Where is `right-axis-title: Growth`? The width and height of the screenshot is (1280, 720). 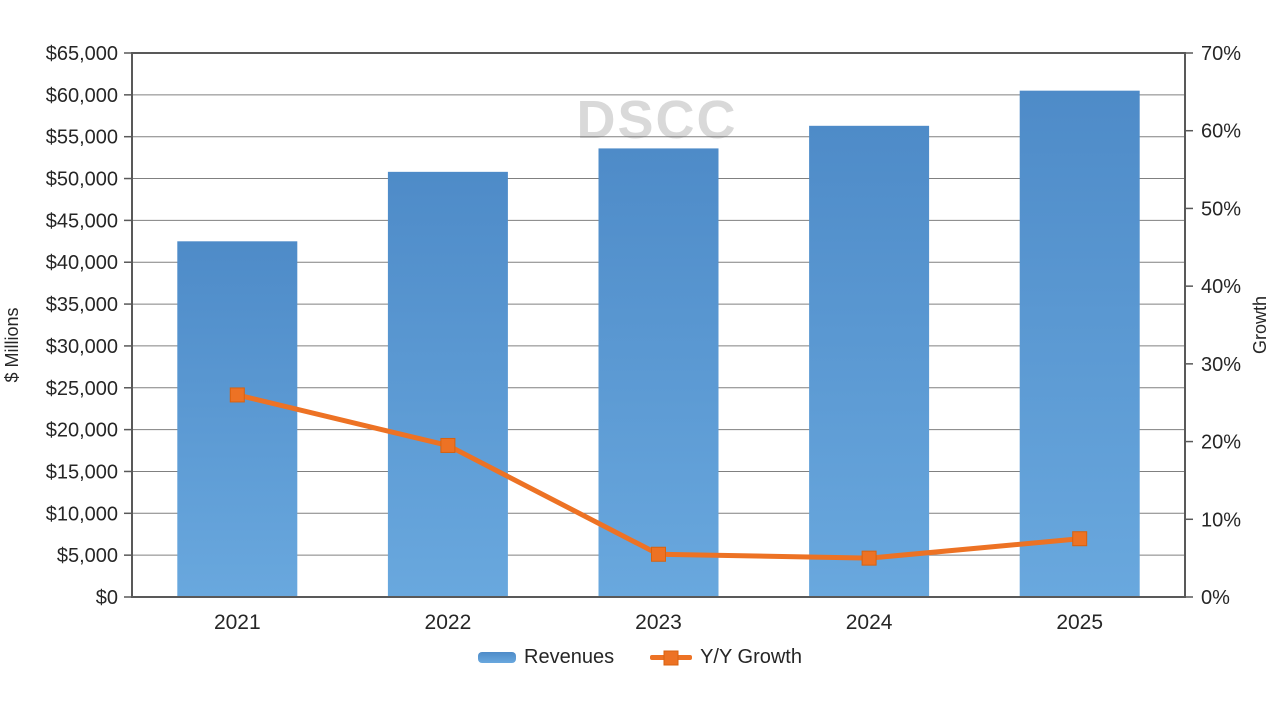 right-axis-title: Growth is located at coordinates (1260, 325).